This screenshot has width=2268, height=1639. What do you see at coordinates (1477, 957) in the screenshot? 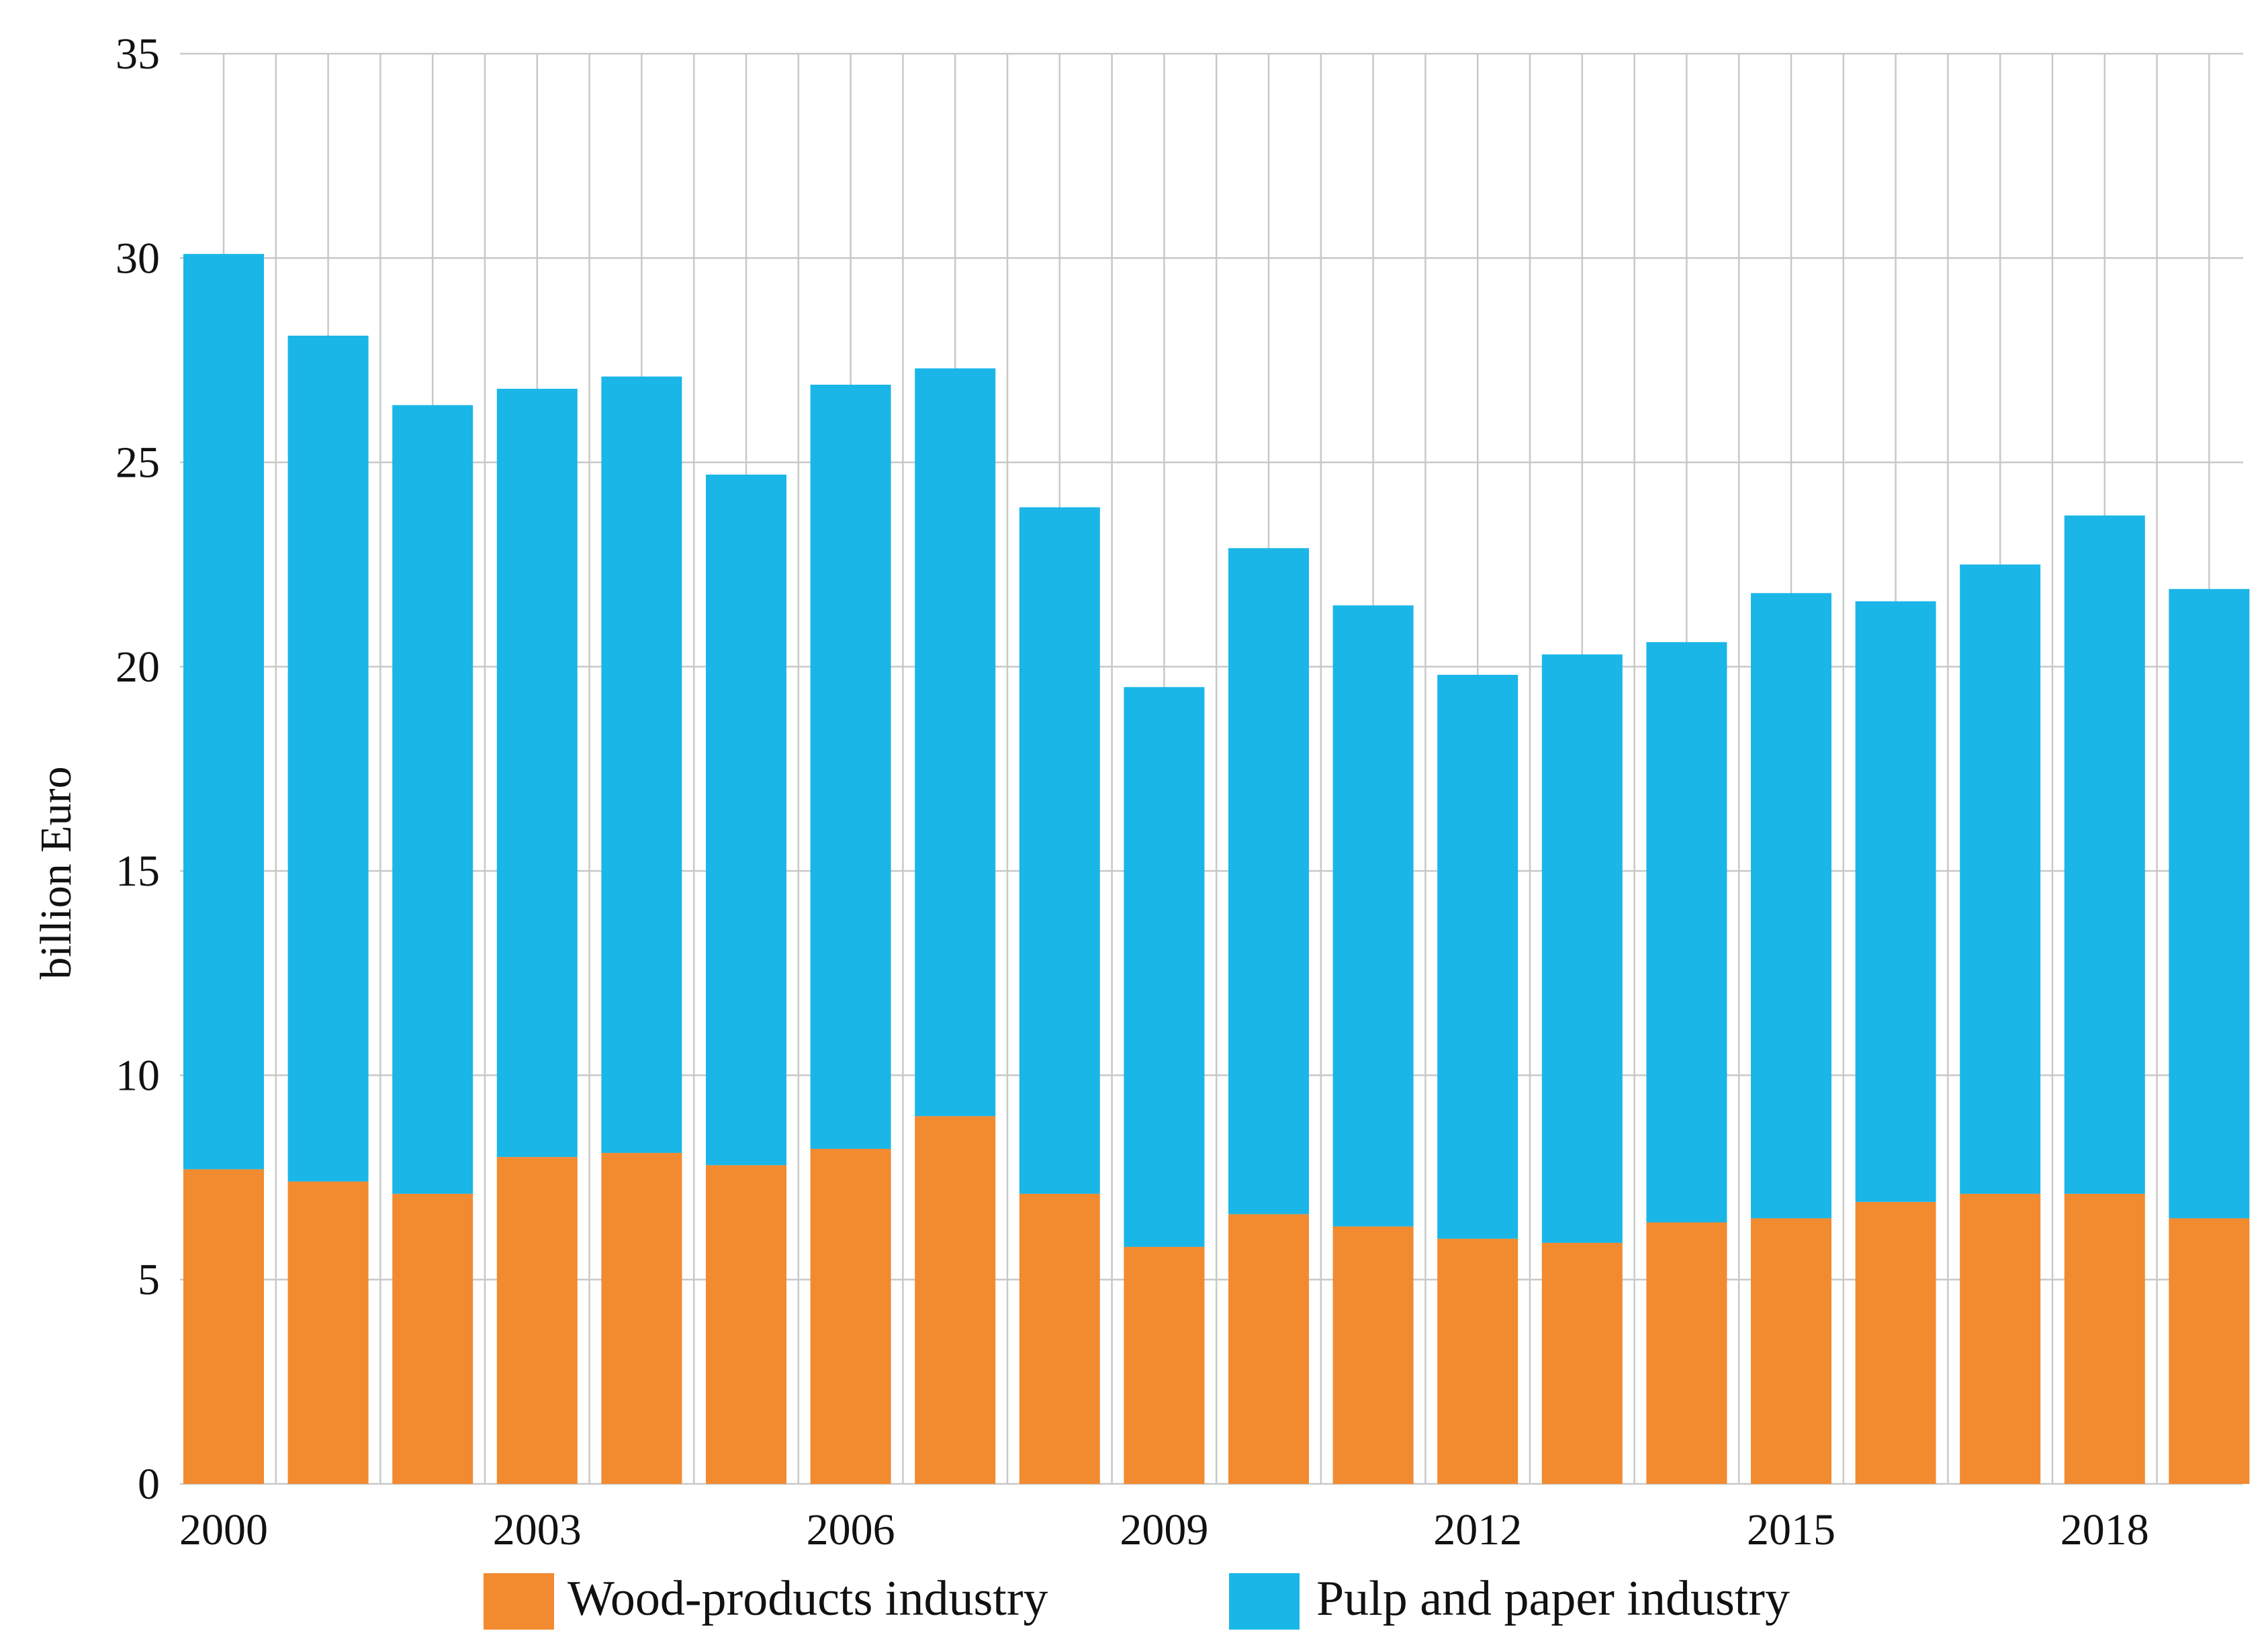
I see `bar-pulp-and-paper-industry-2012` at bounding box center [1477, 957].